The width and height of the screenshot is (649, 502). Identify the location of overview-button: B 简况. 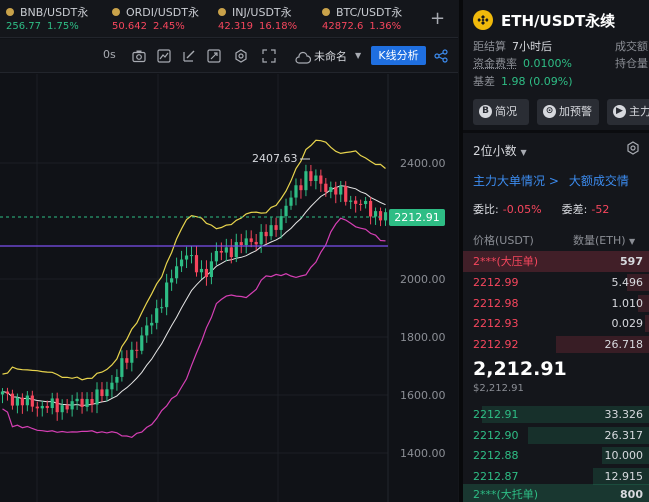
(501, 112).